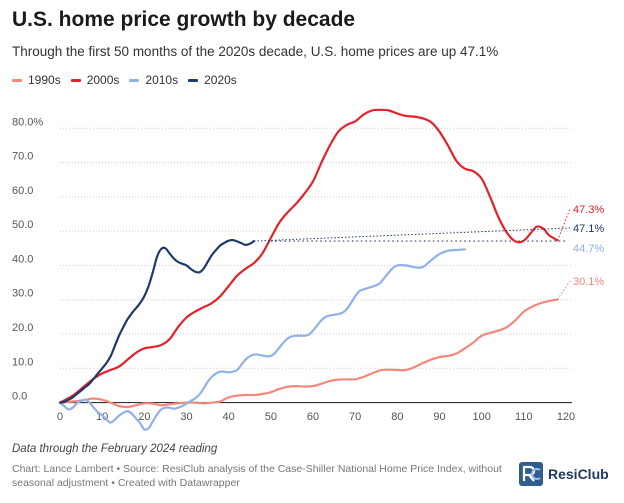 Image resolution: width=624 pixels, height=503 pixels. Describe the element at coordinates (22, 328) in the screenshot. I see `y-tick-label: 20.0` at that location.